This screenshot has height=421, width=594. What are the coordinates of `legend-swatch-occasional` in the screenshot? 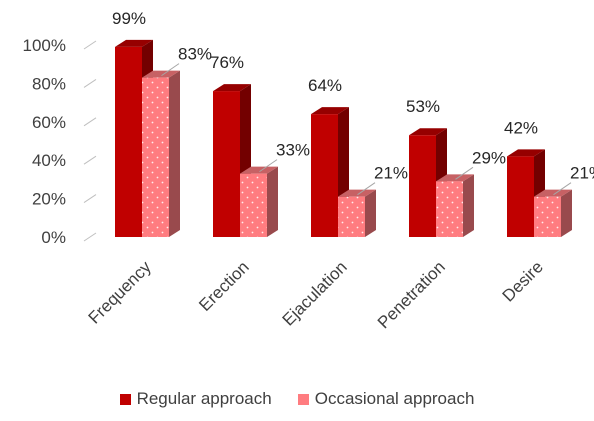 It's located at (303, 399).